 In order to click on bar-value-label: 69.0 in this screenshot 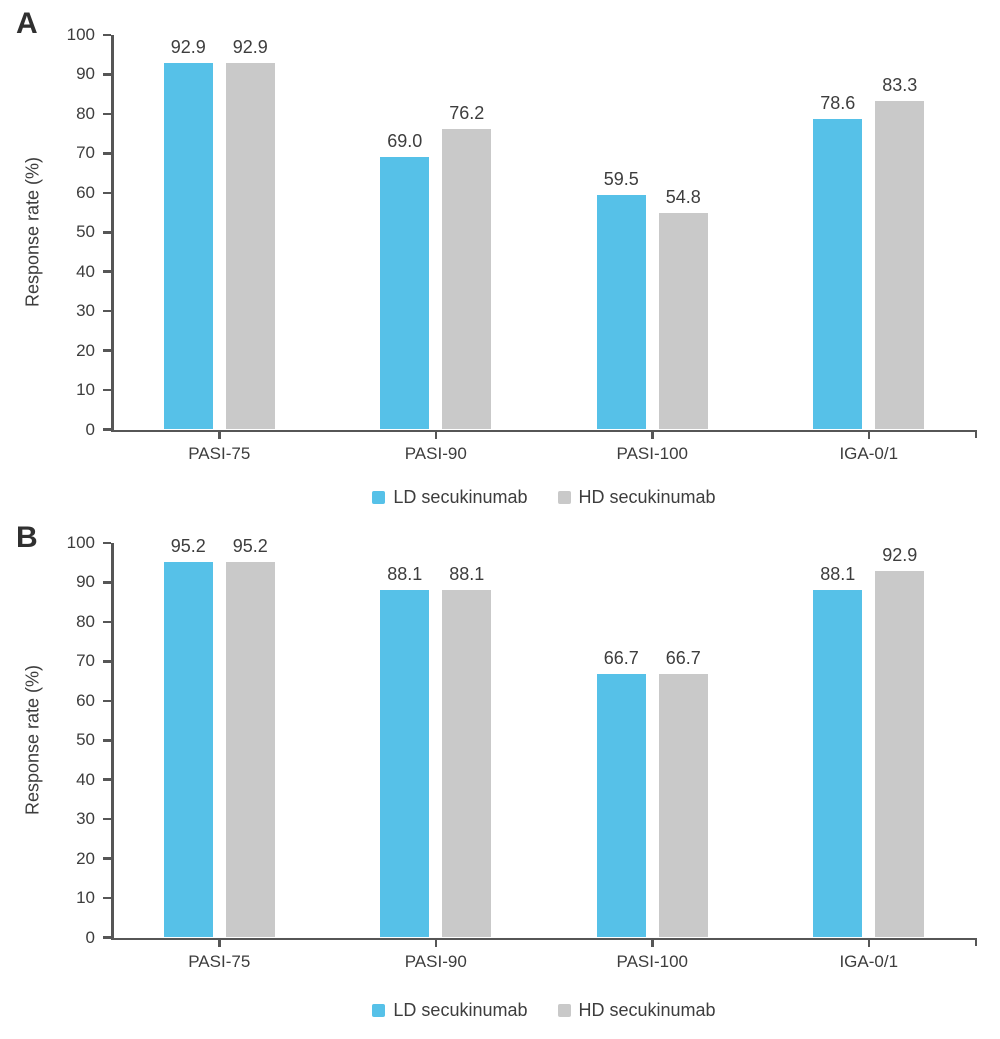, I will do `click(405, 141)`.